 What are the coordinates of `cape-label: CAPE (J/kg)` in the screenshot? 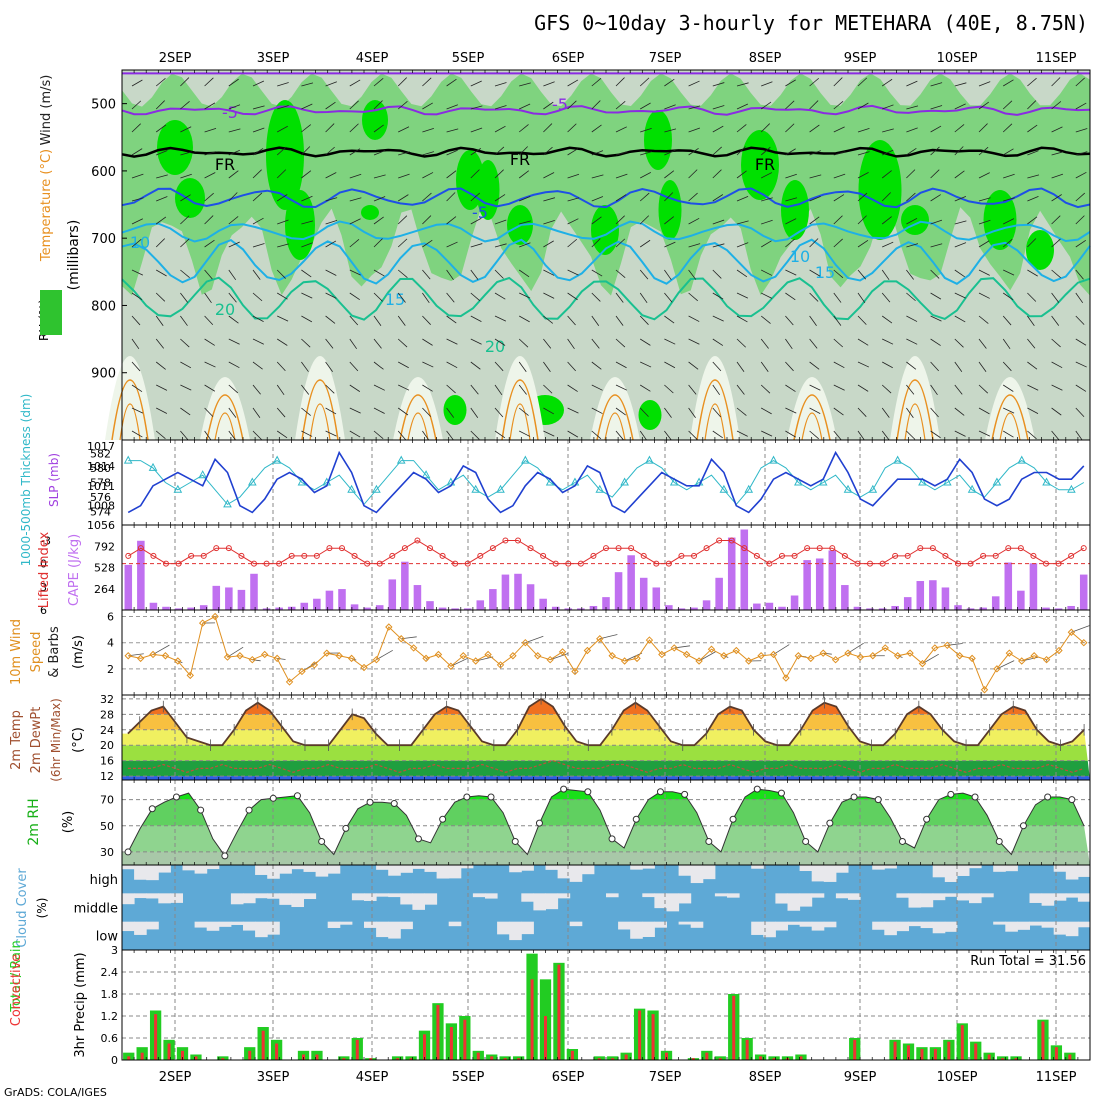 It's located at (74, 570).